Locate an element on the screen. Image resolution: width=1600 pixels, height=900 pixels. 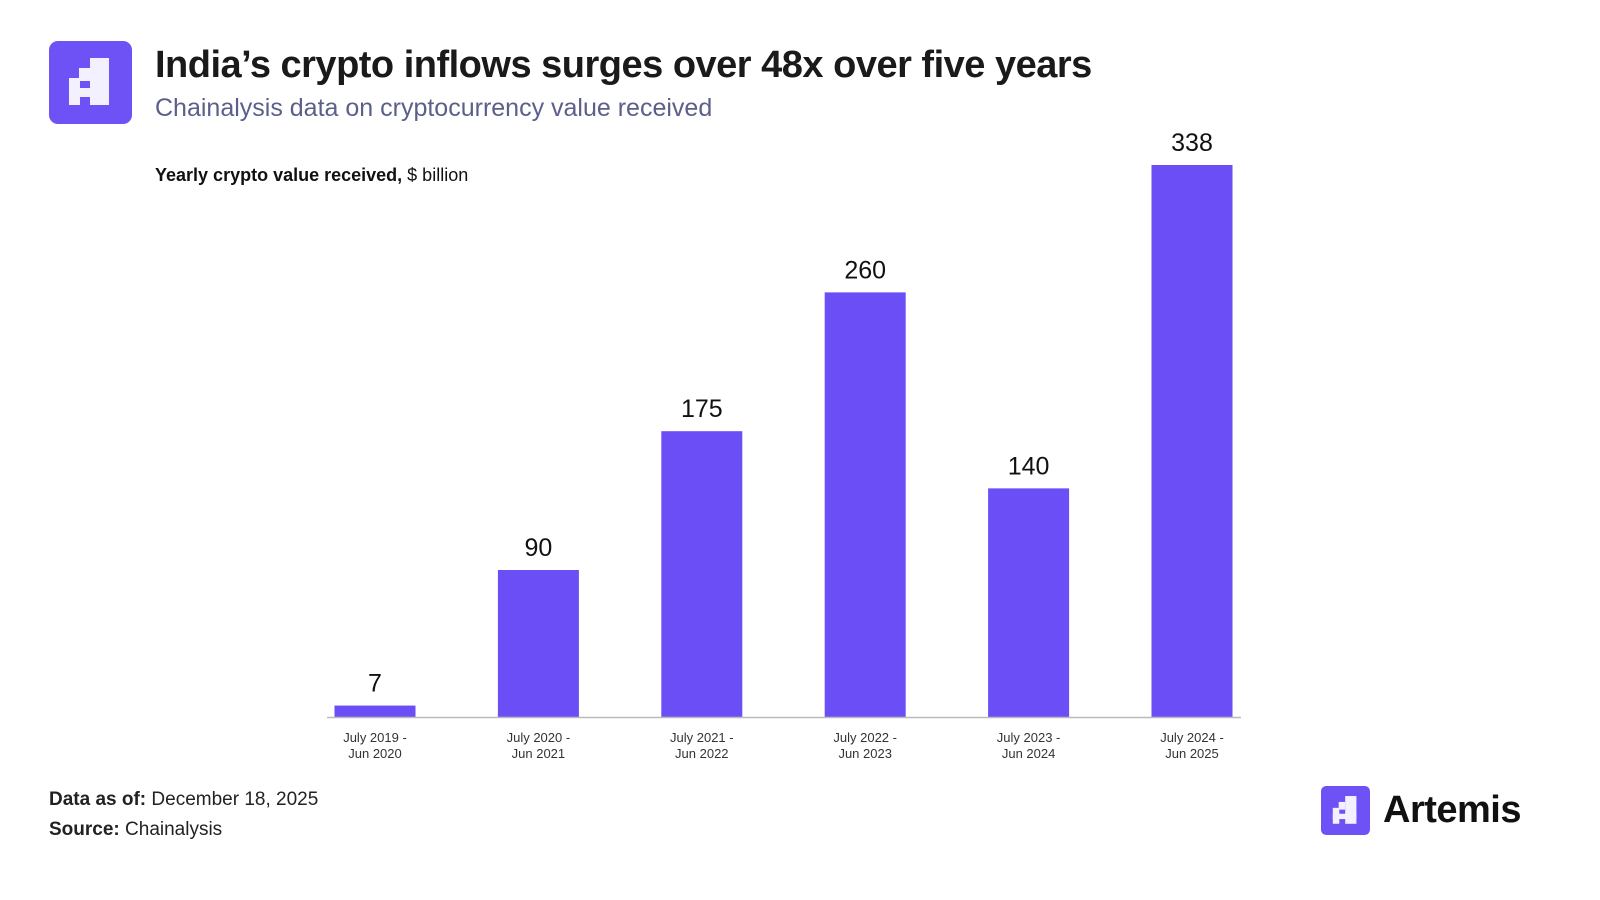
source-value: Chainalysis is located at coordinates (174, 829).